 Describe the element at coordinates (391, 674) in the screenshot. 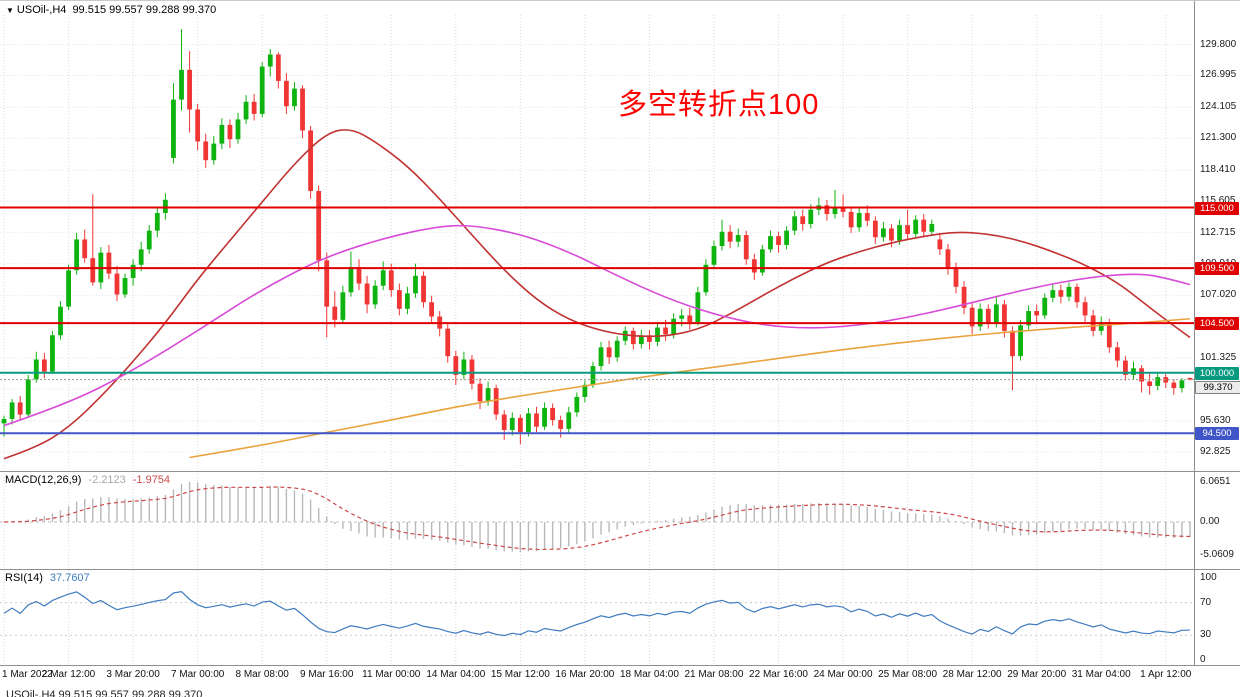

I see `time-axis-label: 11 Mar 00:00` at that location.